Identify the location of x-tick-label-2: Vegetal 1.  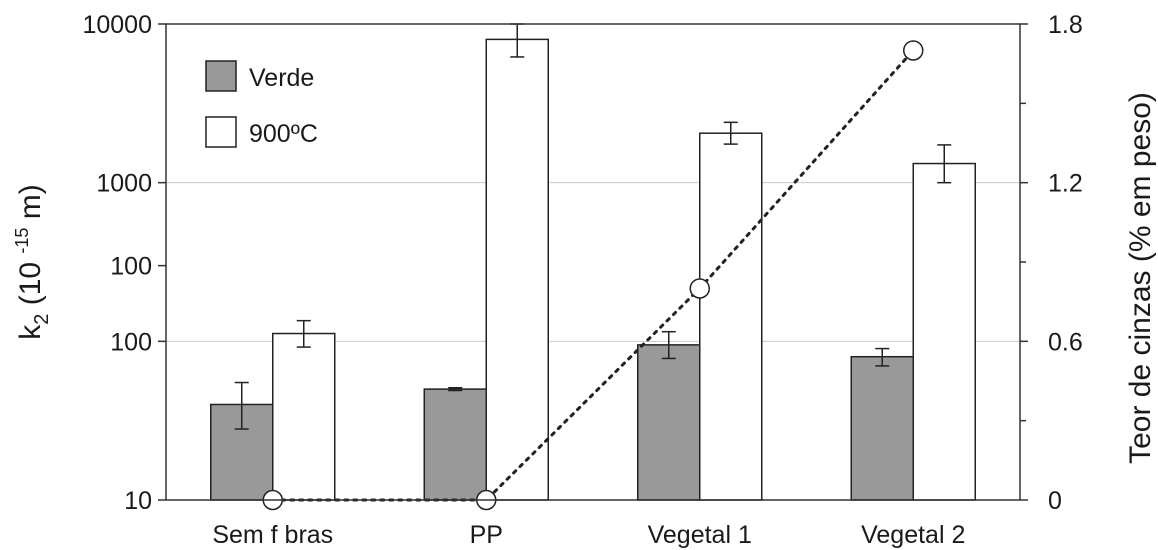
(700, 535).